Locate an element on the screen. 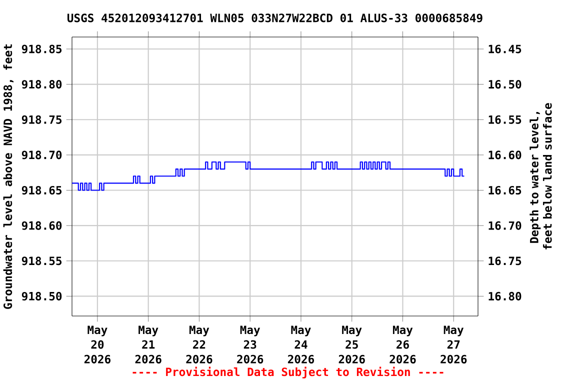 The image size is (576, 384). x-tick-label: May 25 2026 is located at coordinates (351, 345).